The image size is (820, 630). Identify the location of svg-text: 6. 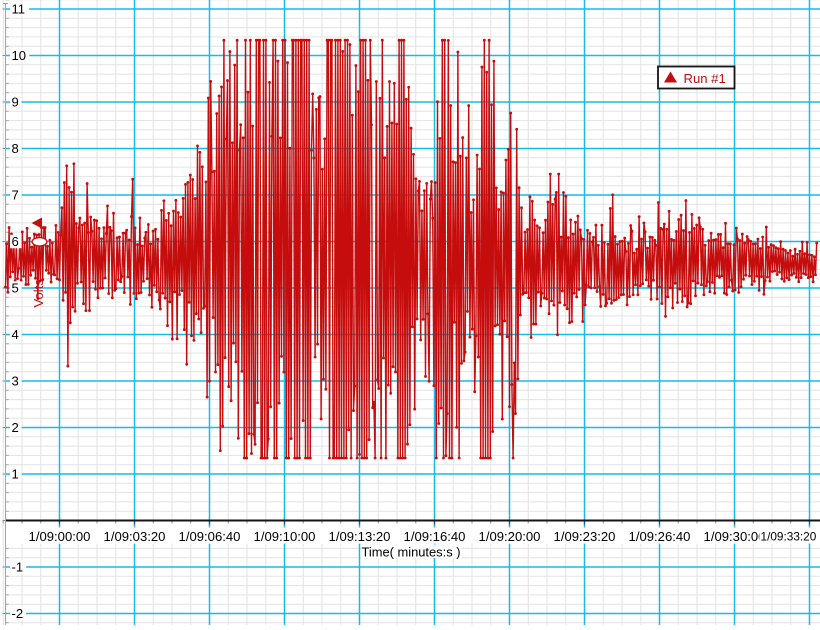
(15, 241).